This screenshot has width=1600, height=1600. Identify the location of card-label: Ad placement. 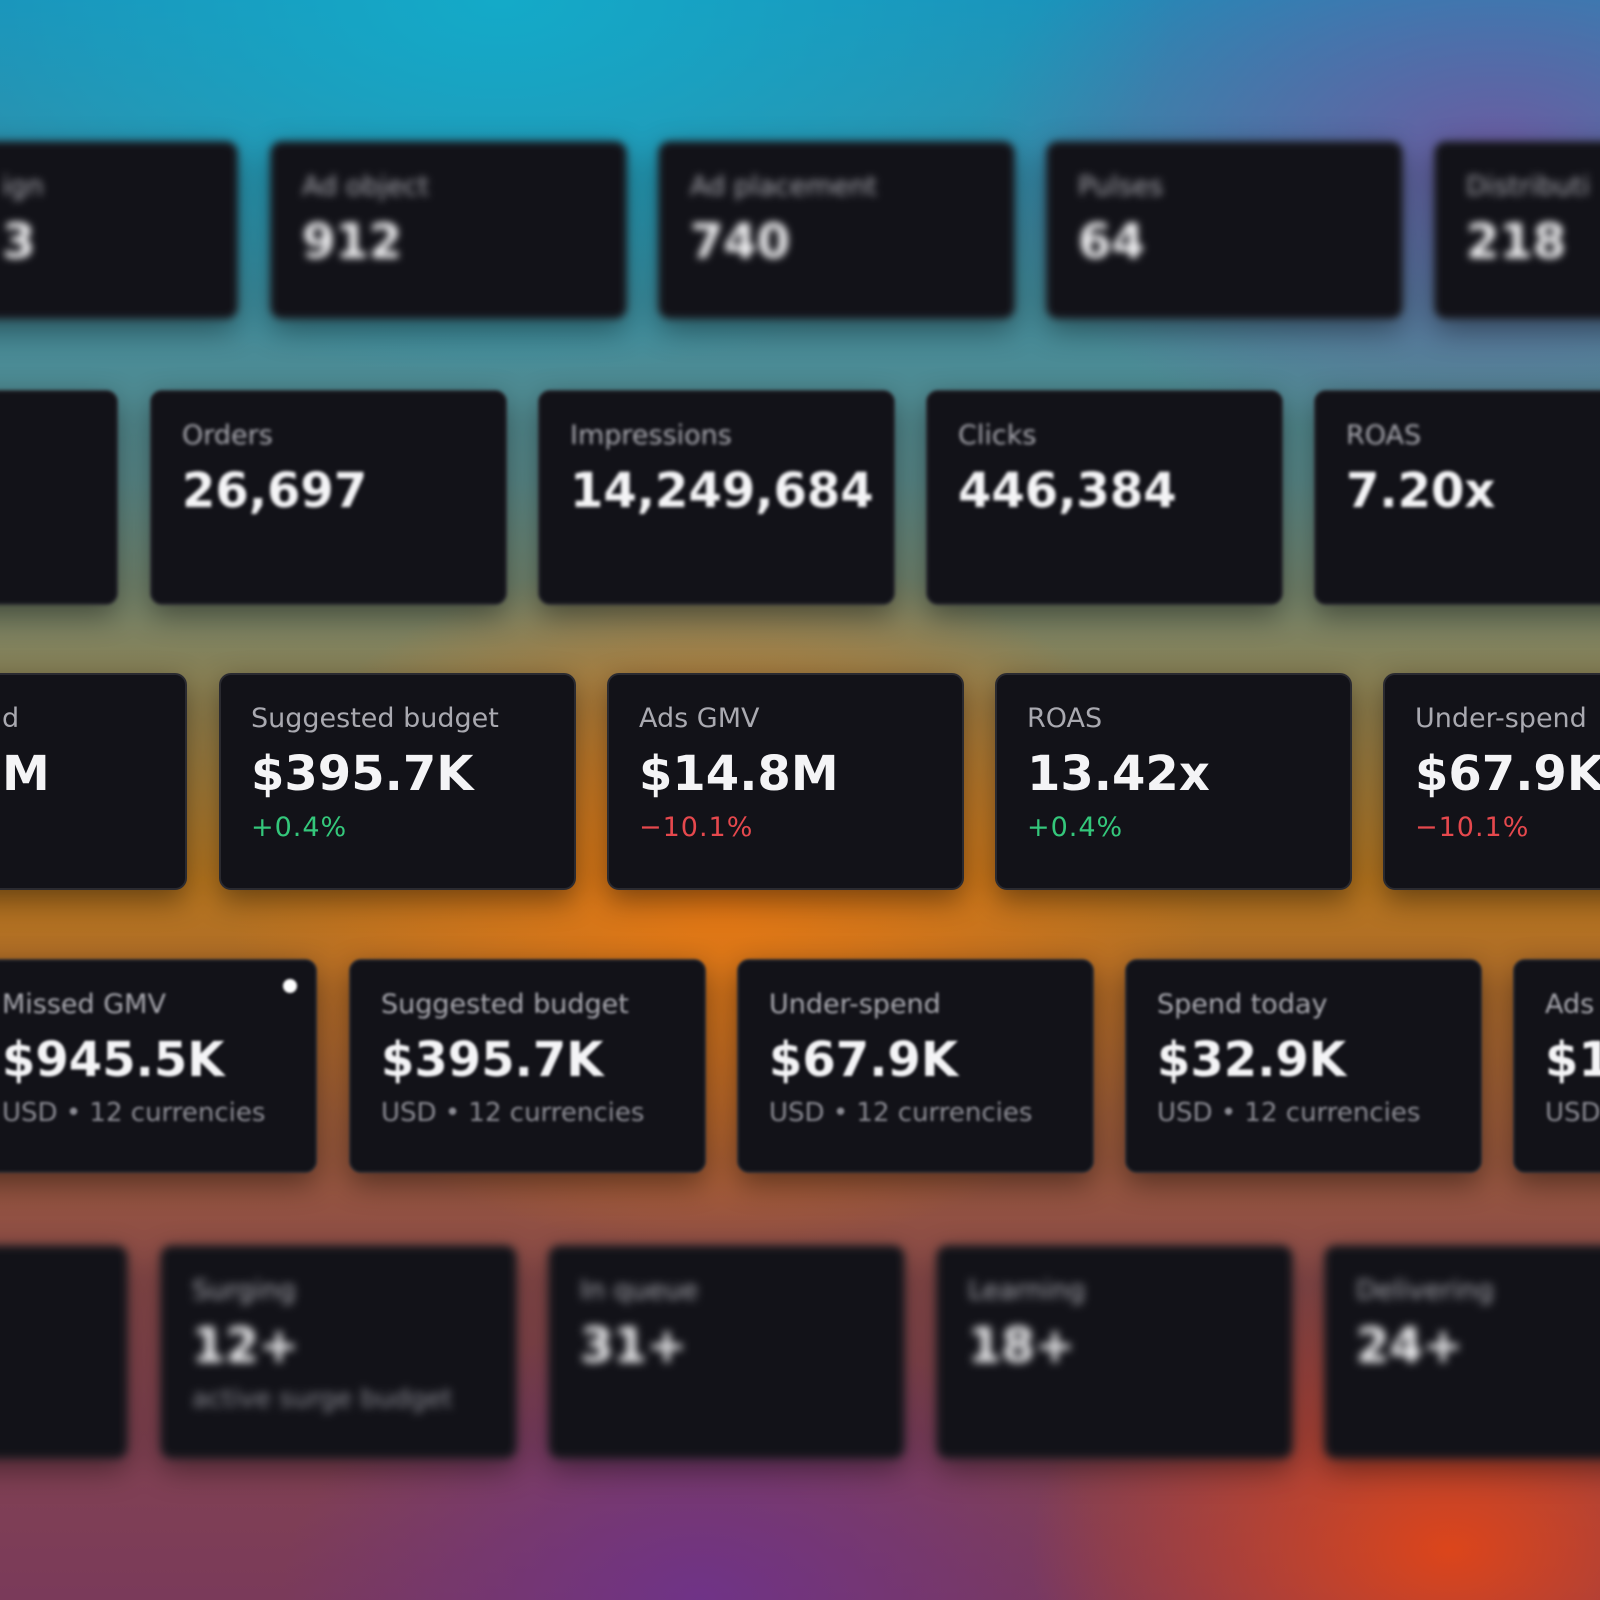
(783, 186).